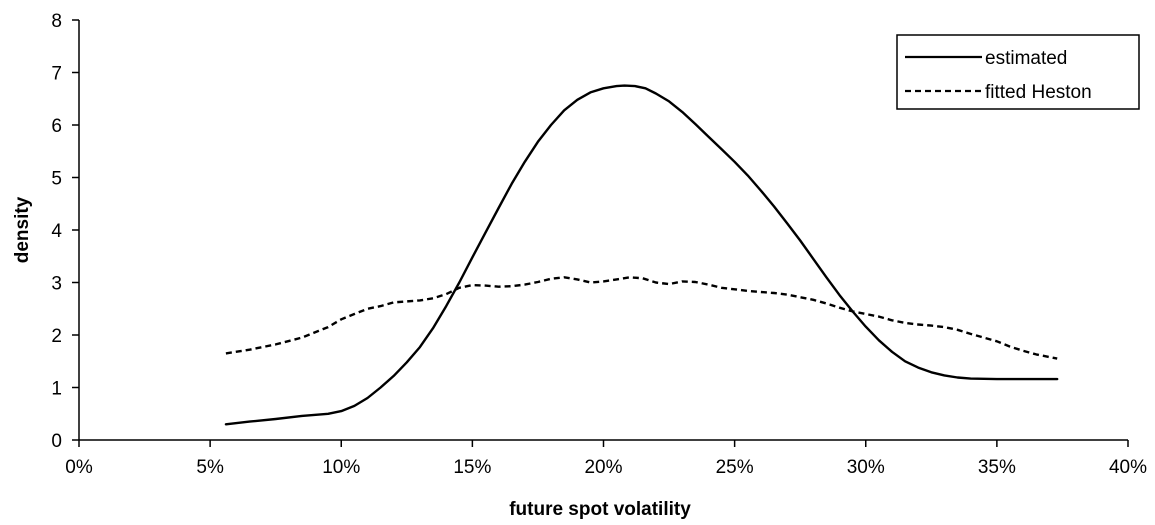  I want to click on y-tick-label: 0, so click(56, 441).